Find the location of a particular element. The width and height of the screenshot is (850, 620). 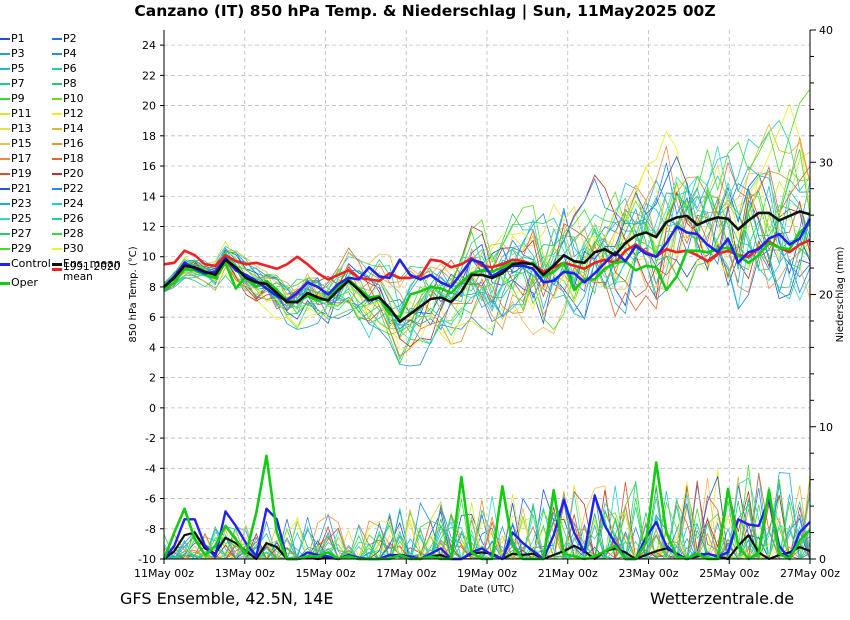

legend-item-control: Control is located at coordinates (25, 263).